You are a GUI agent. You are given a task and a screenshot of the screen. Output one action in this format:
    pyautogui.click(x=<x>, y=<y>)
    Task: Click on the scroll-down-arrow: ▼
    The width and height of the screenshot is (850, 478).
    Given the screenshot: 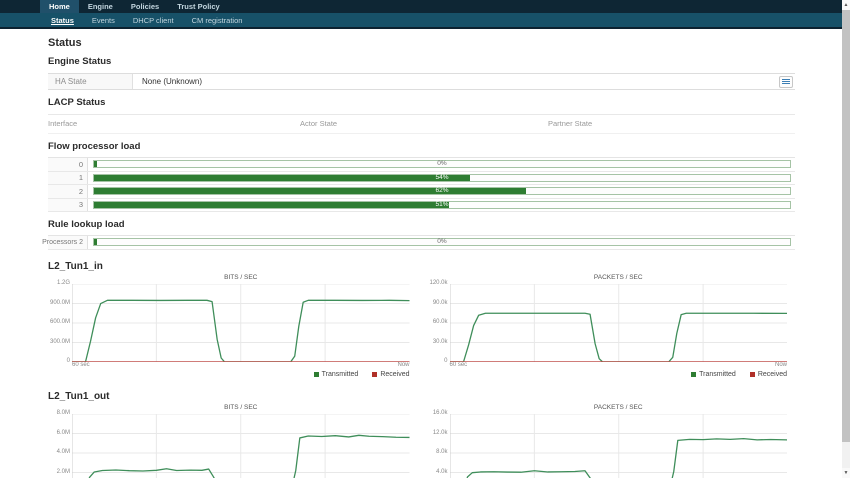 What is the action you would take?
    pyautogui.click(x=846, y=473)
    